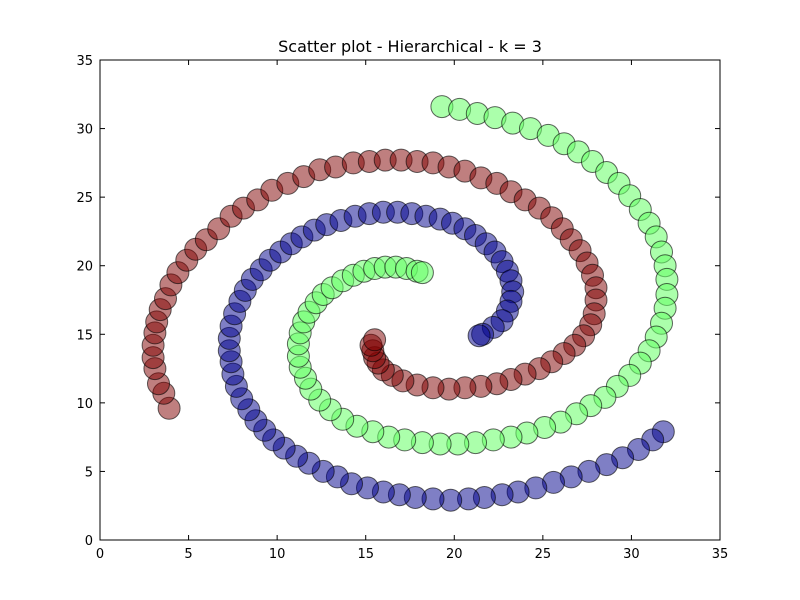  What do you see at coordinates (84, 61) in the screenshot?
I see `y-tick-label: 35` at bounding box center [84, 61].